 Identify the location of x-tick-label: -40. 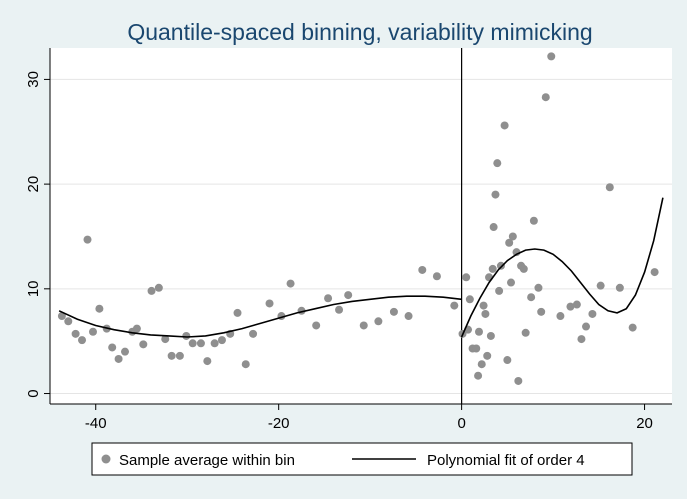
(96, 423).